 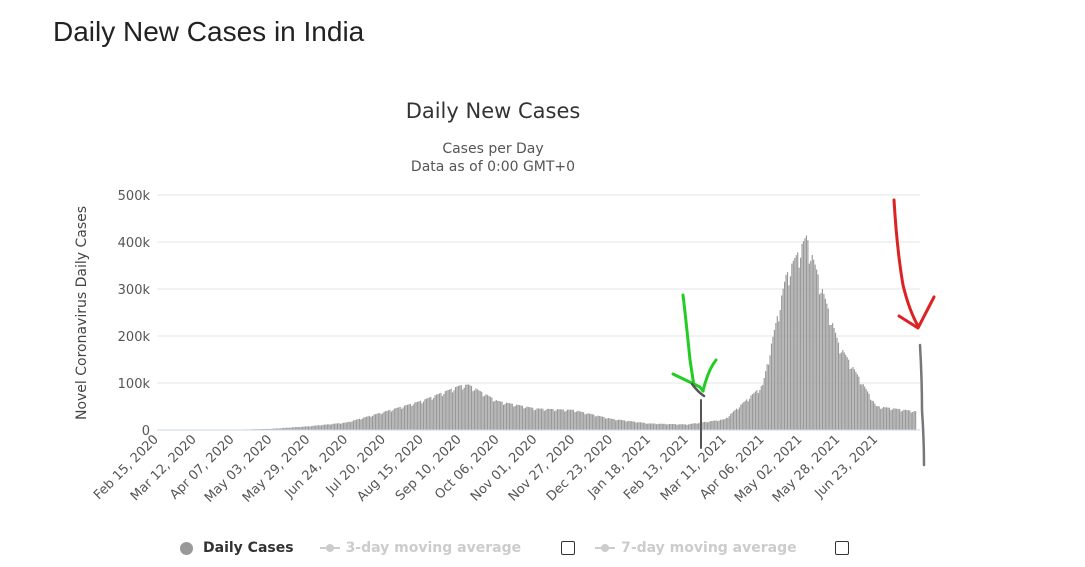 I want to click on legend-item-7day-average: 7-day moving average, so click(x=696, y=548).